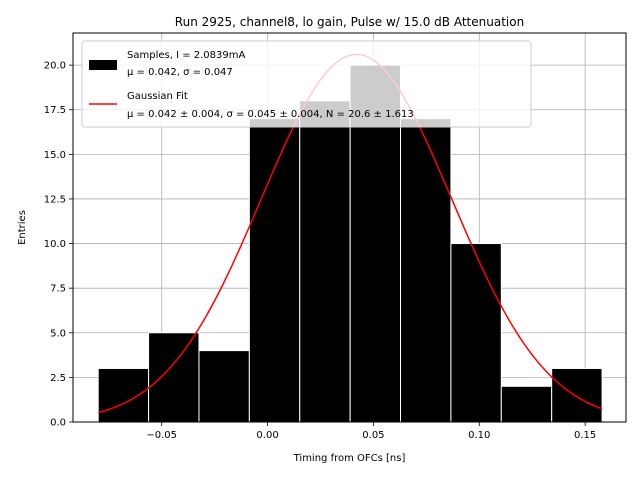 The width and height of the screenshot is (640, 480). What do you see at coordinates (349, 458) in the screenshot?
I see `x-axis-label: Timing from OFCs [ns]` at bounding box center [349, 458].